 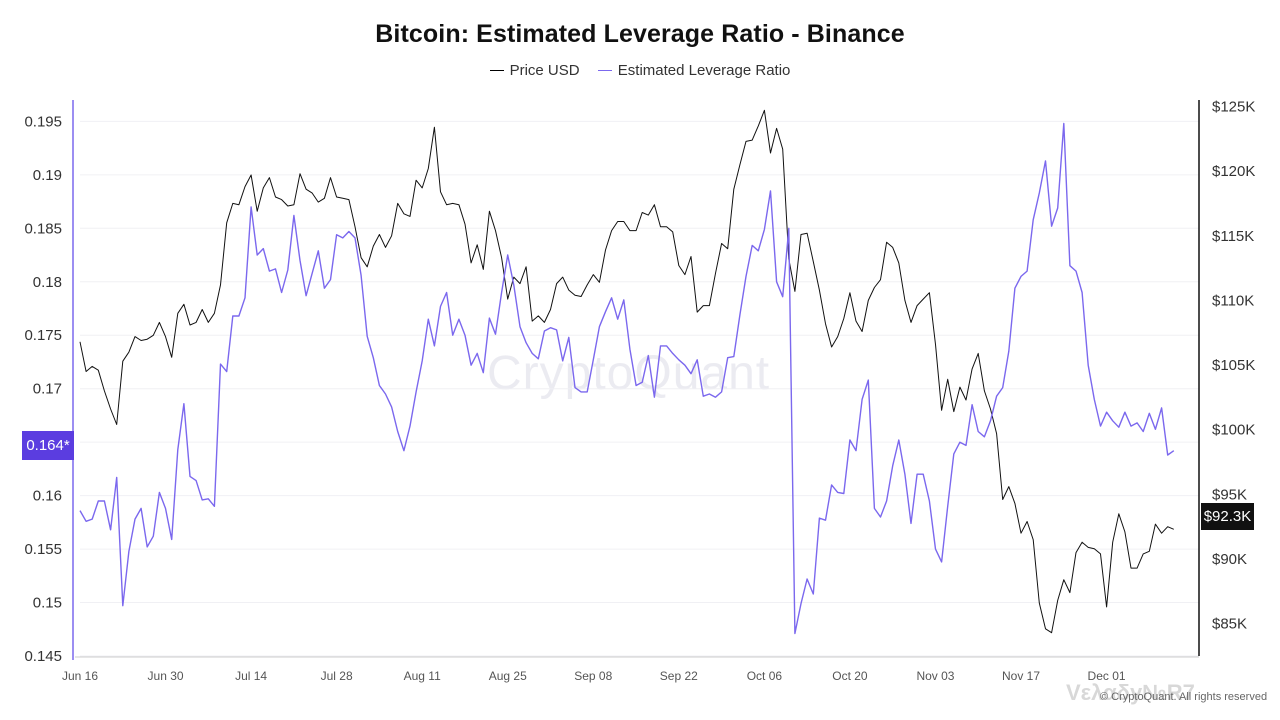 I want to click on legend-swatch-leverage, so click(x=604, y=70).